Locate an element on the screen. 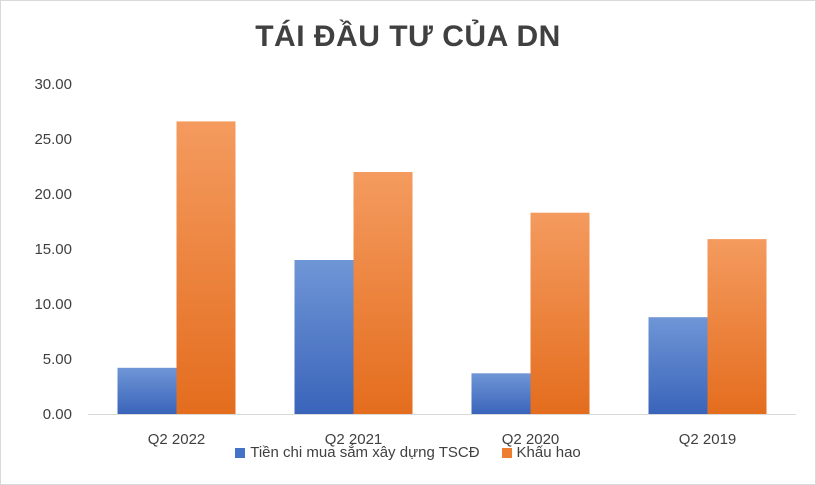 The width and height of the screenshot is (816, 485). bar-orange-q2-2020 is located at coordinates (560, 313).